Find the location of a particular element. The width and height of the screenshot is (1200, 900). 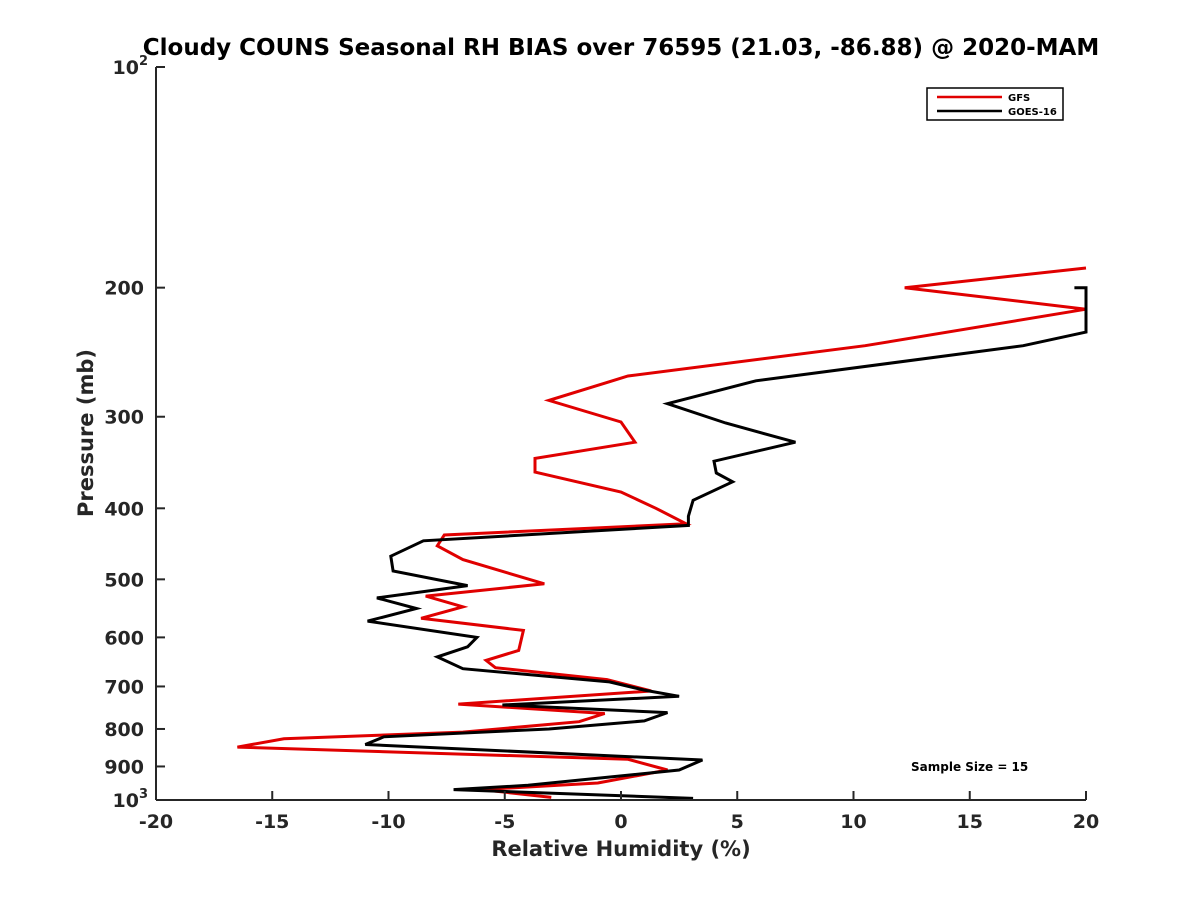

y-tick-label: 800 is located at coordinates (124, 730).